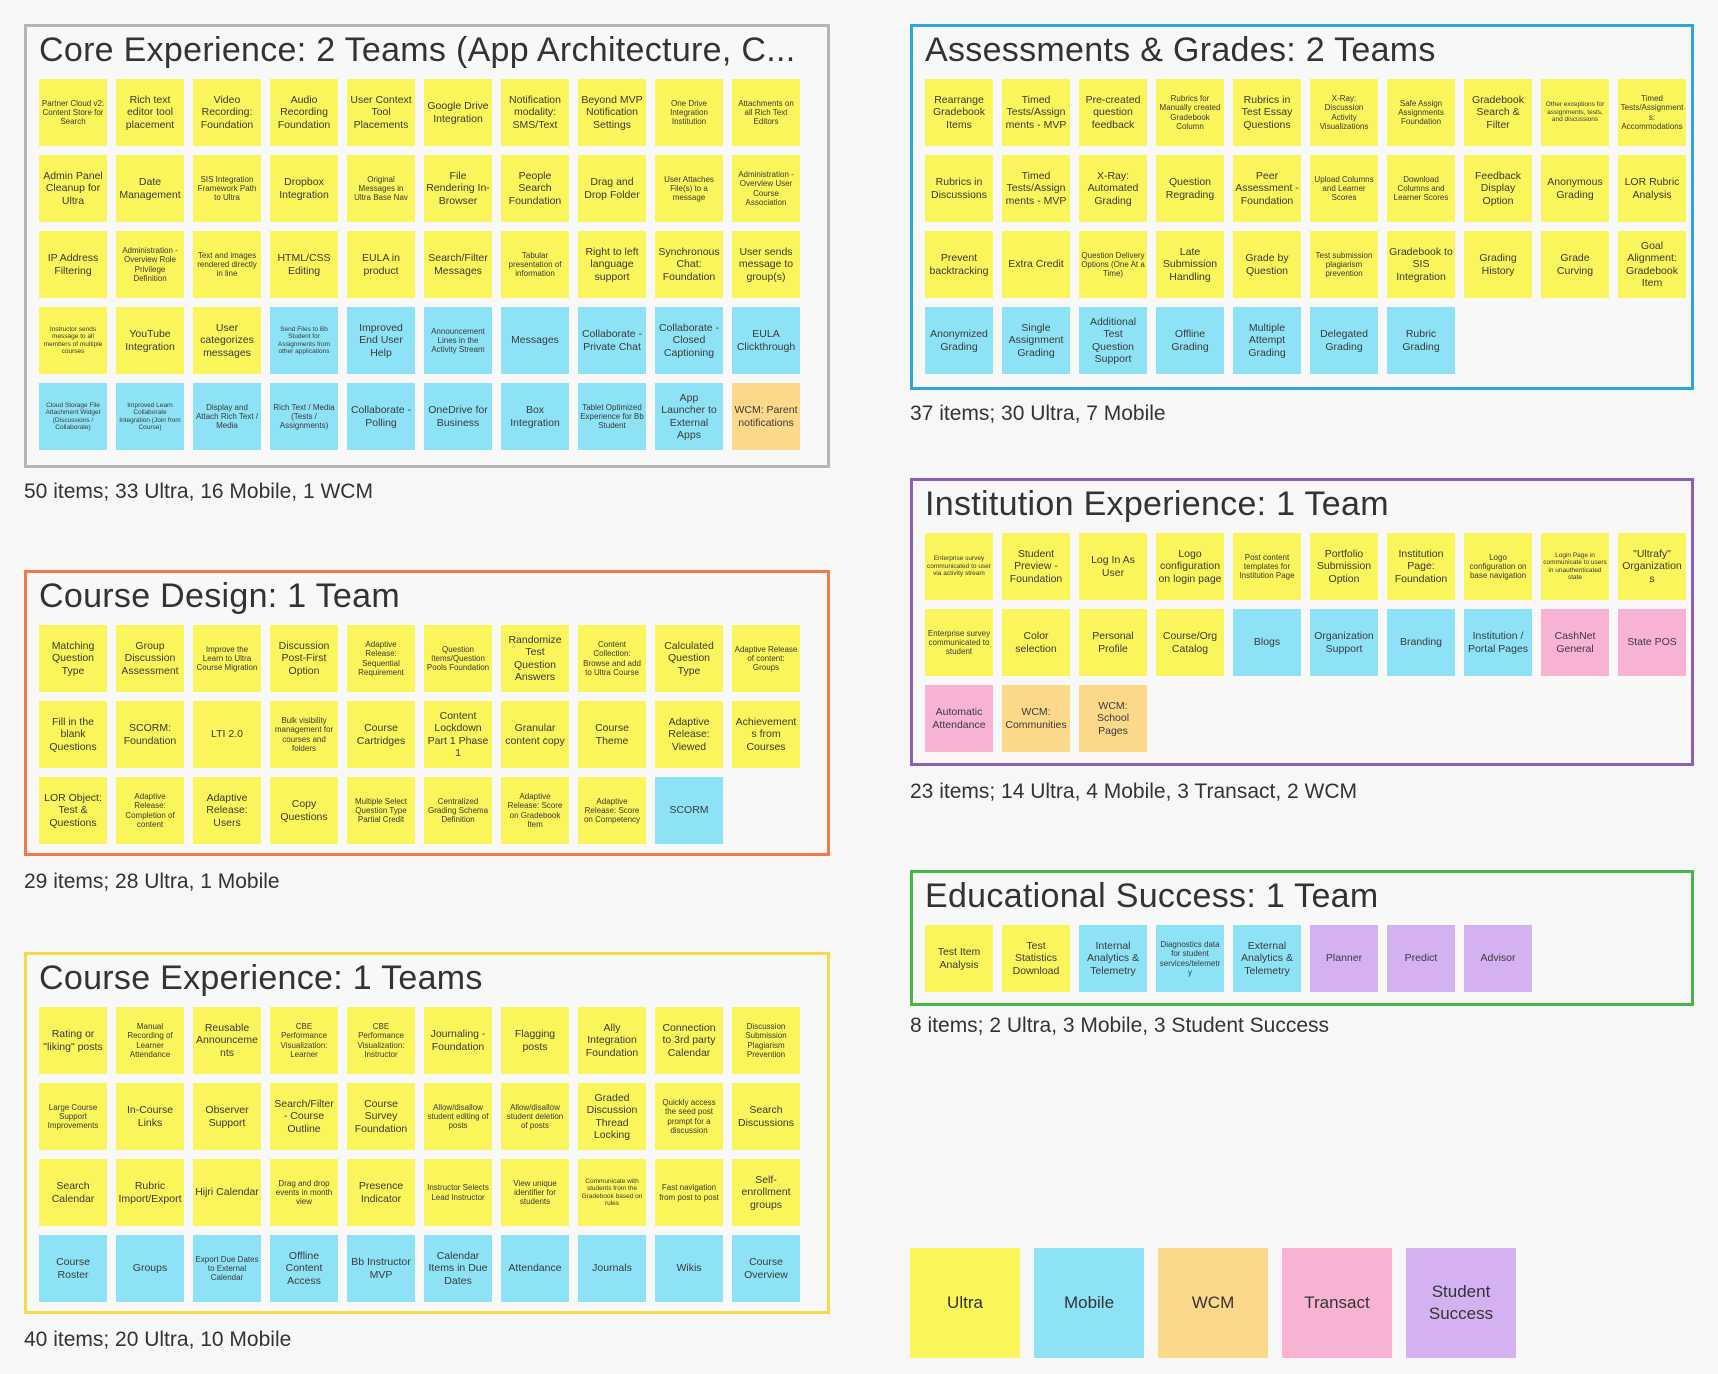 Image resolution: width=1718 pixels, height=1374 pixels. Describe the element at coordinates (535, 112) in the screenshot. I see `sticky-note: Notification modality: SMS/Text` at that location.